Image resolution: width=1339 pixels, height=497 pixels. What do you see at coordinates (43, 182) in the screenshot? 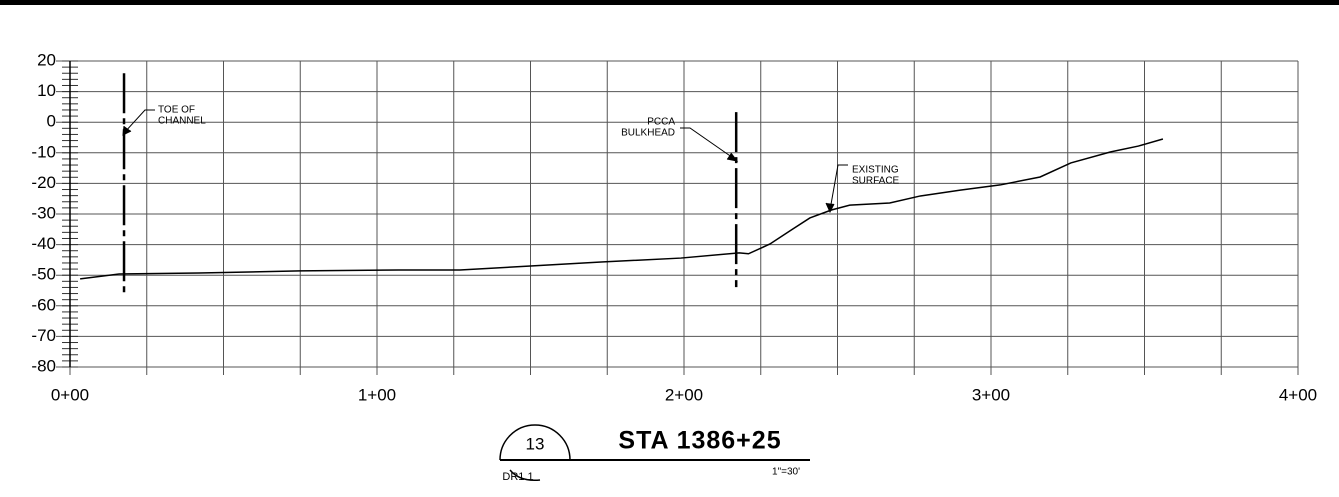
I see `y-tick-label: -20` at bounding box center [43, 182].